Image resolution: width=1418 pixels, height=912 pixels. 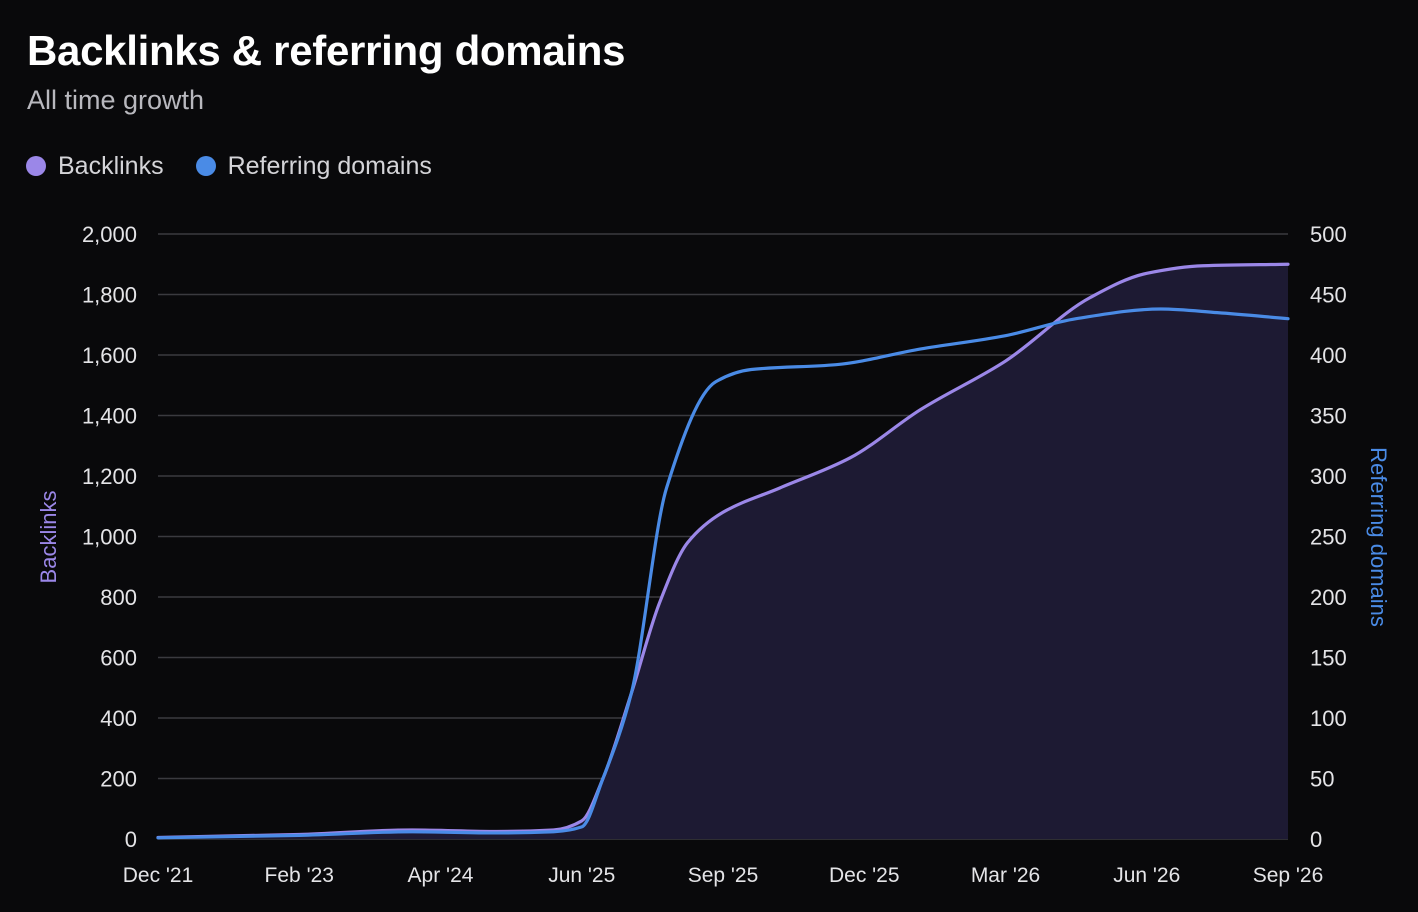 What do you see at coordinates (109, 416) in the screenshot?
I see `y-left-tick-7: 1,400` at bounding box center [109, 416].